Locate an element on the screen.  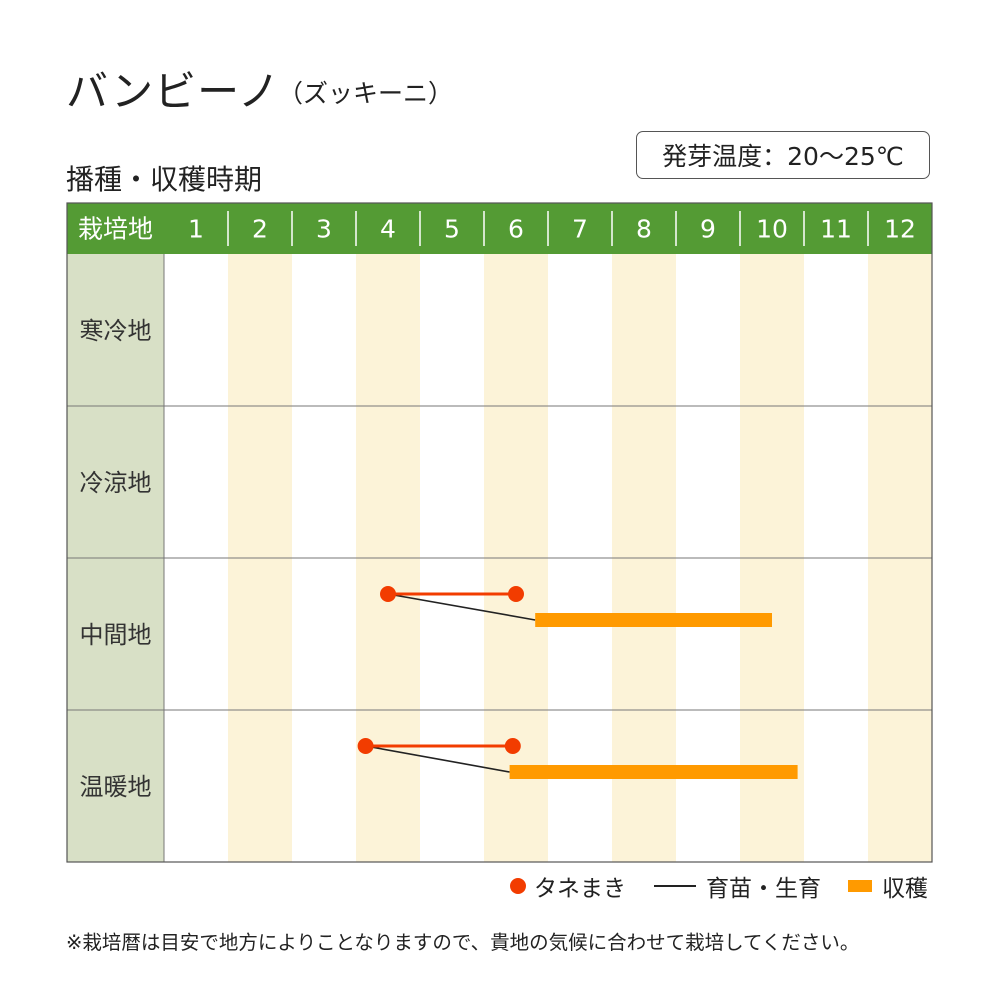
calendar-heading: 播種・収穫時期 is located at coordinates (164, 179).